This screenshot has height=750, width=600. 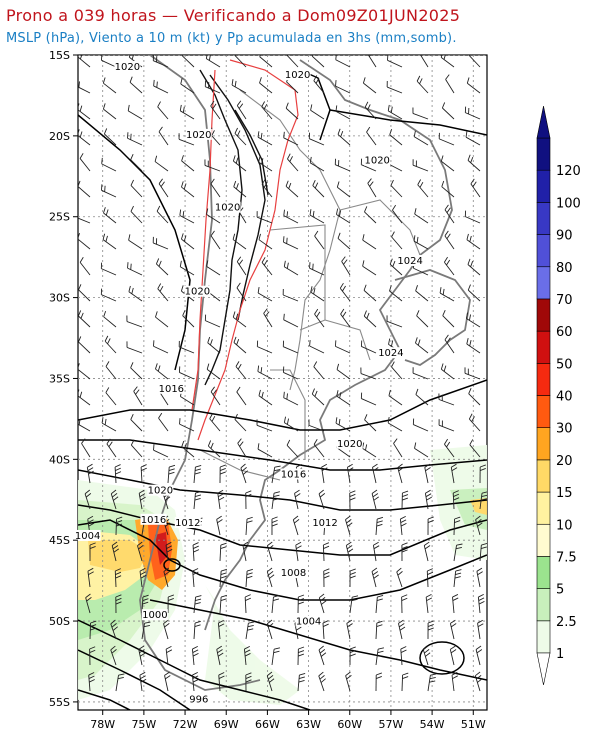 What do you see at coordinates (226, 724) in the screenshot?
I see `lon-label: 69W` at bounding box center [226, 724].